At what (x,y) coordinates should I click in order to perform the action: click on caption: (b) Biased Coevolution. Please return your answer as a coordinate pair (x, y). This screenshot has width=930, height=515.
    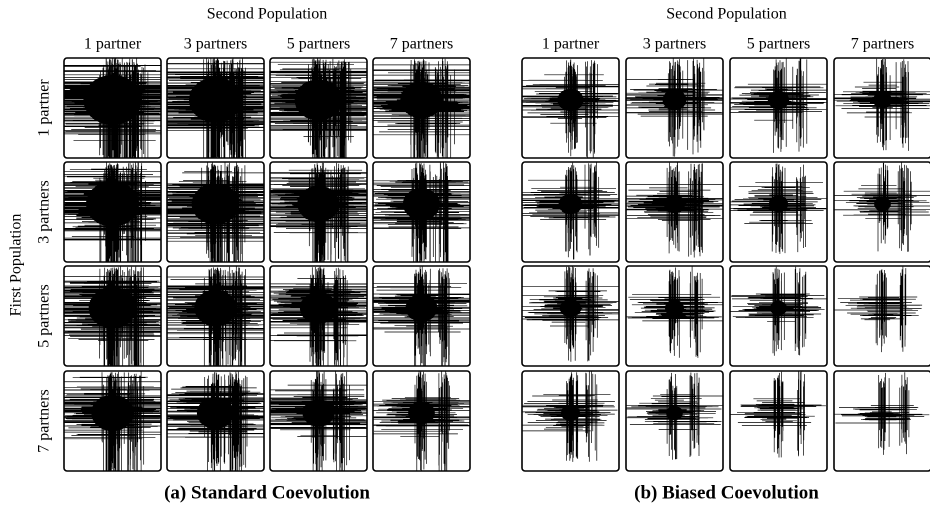
    Looking at the image, I should click on (726, 492).